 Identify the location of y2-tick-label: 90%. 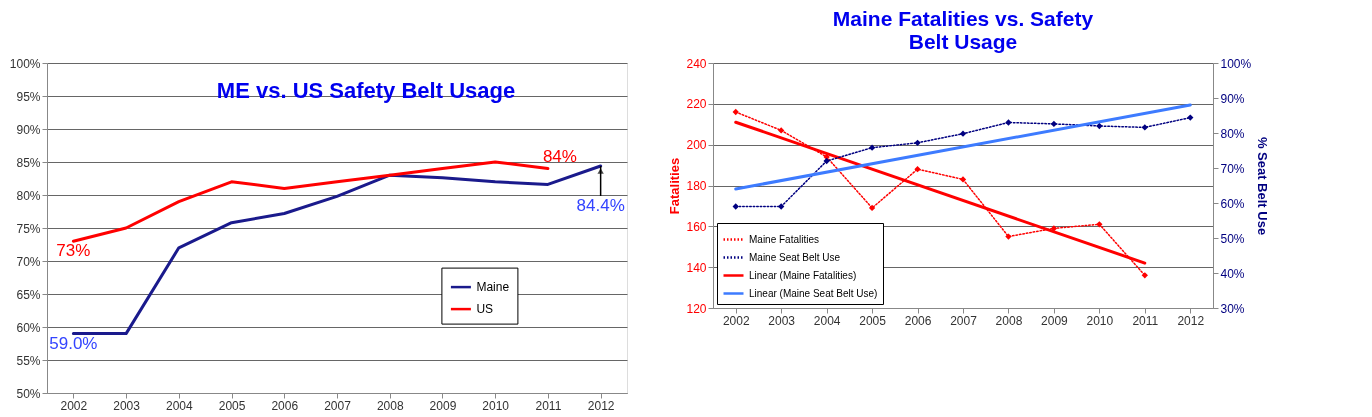
(1232, 98).